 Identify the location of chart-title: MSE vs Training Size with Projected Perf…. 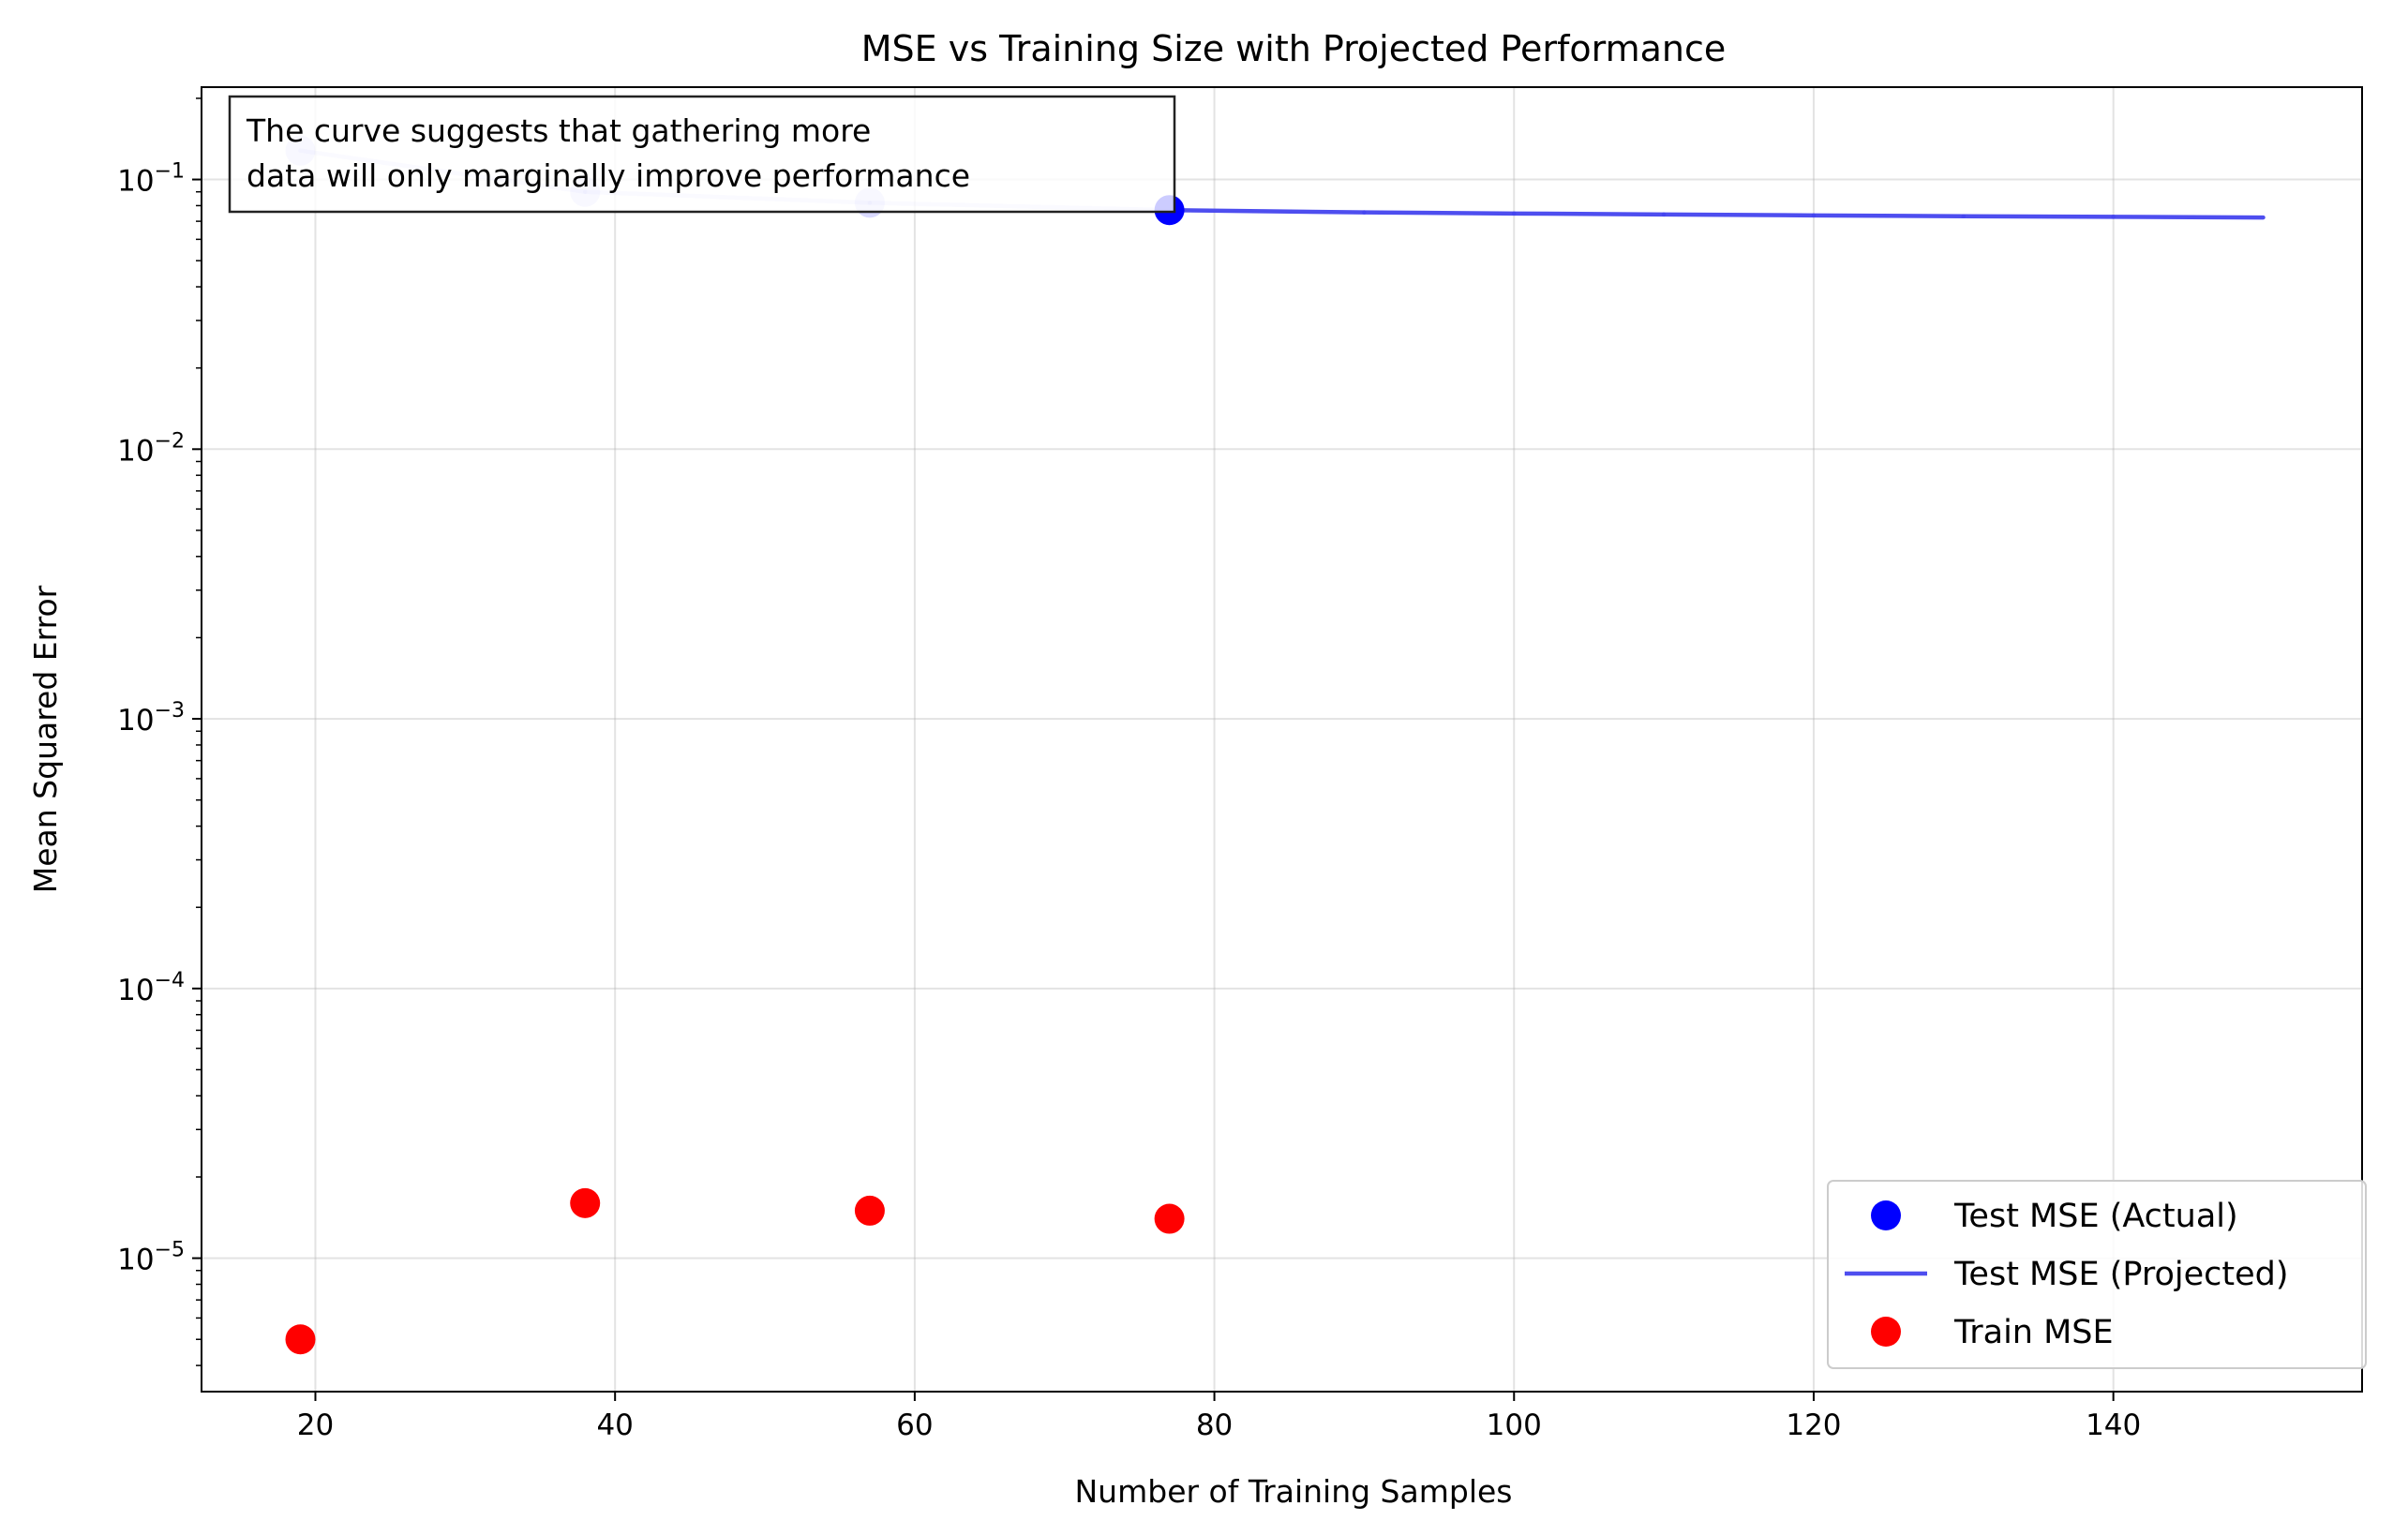
(1294, 48).